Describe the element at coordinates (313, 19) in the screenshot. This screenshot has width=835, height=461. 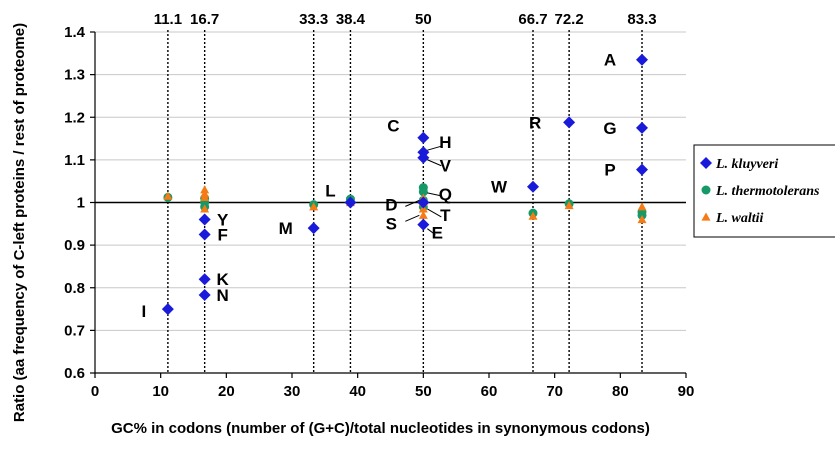
I see `reference-line-label: 33.3` at that location.